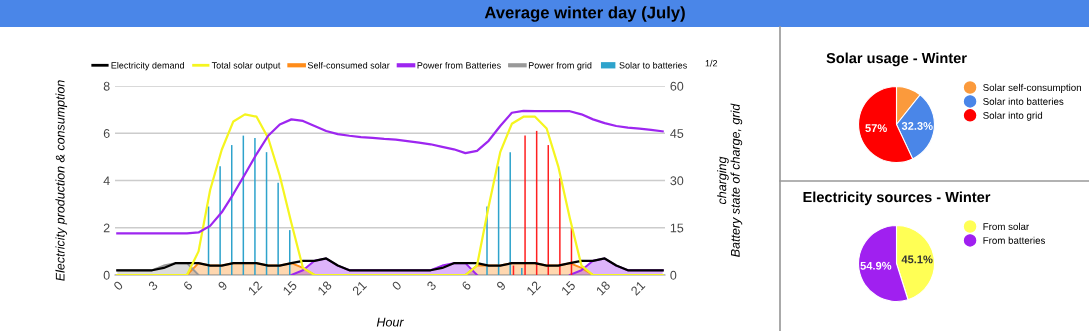 This screenshot has height=331, width=1089. Describe the element at coordinates (711, 63) in the screenshot. I see `text: 1/2` at that location.